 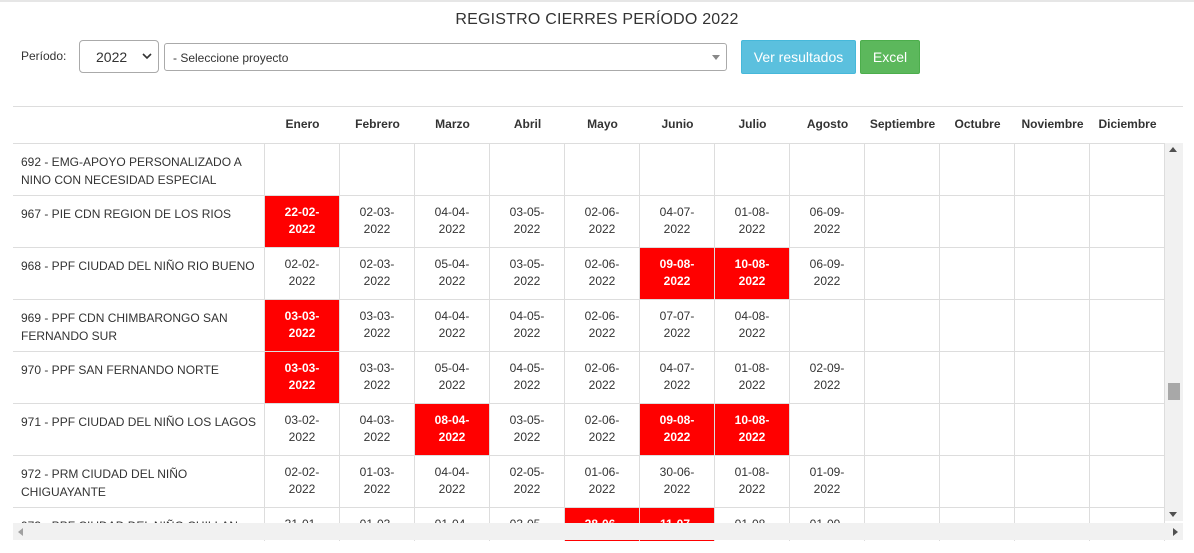 I want to click on month-header: Noviembre, so click(x=1052, y=124).